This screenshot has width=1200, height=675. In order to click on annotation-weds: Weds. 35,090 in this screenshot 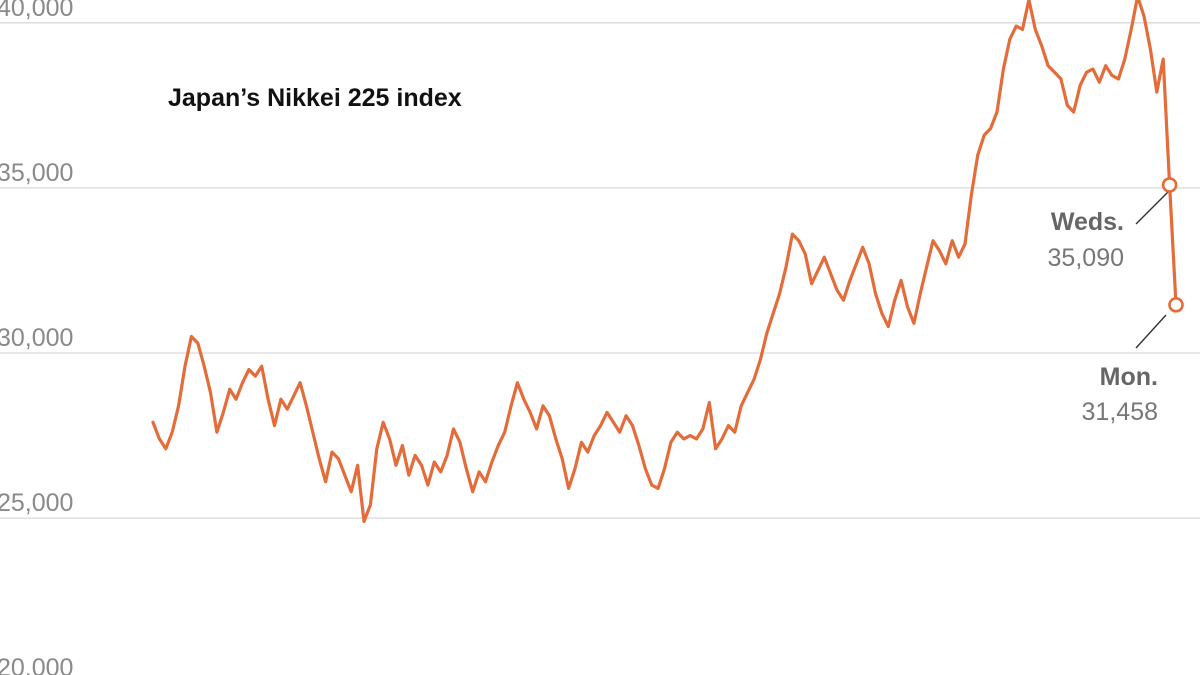, I will do `click(1113, 224)`.